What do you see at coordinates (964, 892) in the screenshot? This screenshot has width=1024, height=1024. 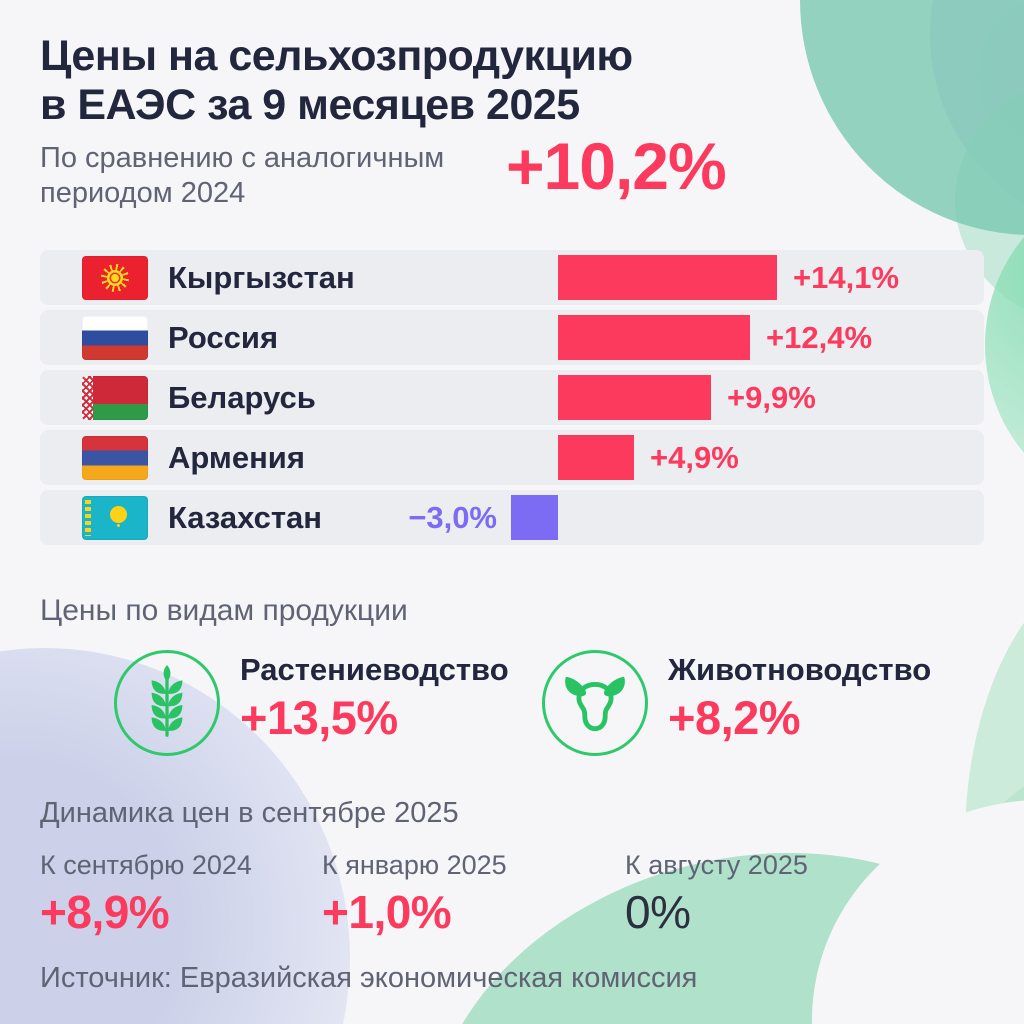 I see `green-blob-bottom-right` at bounding box center [964, 892].